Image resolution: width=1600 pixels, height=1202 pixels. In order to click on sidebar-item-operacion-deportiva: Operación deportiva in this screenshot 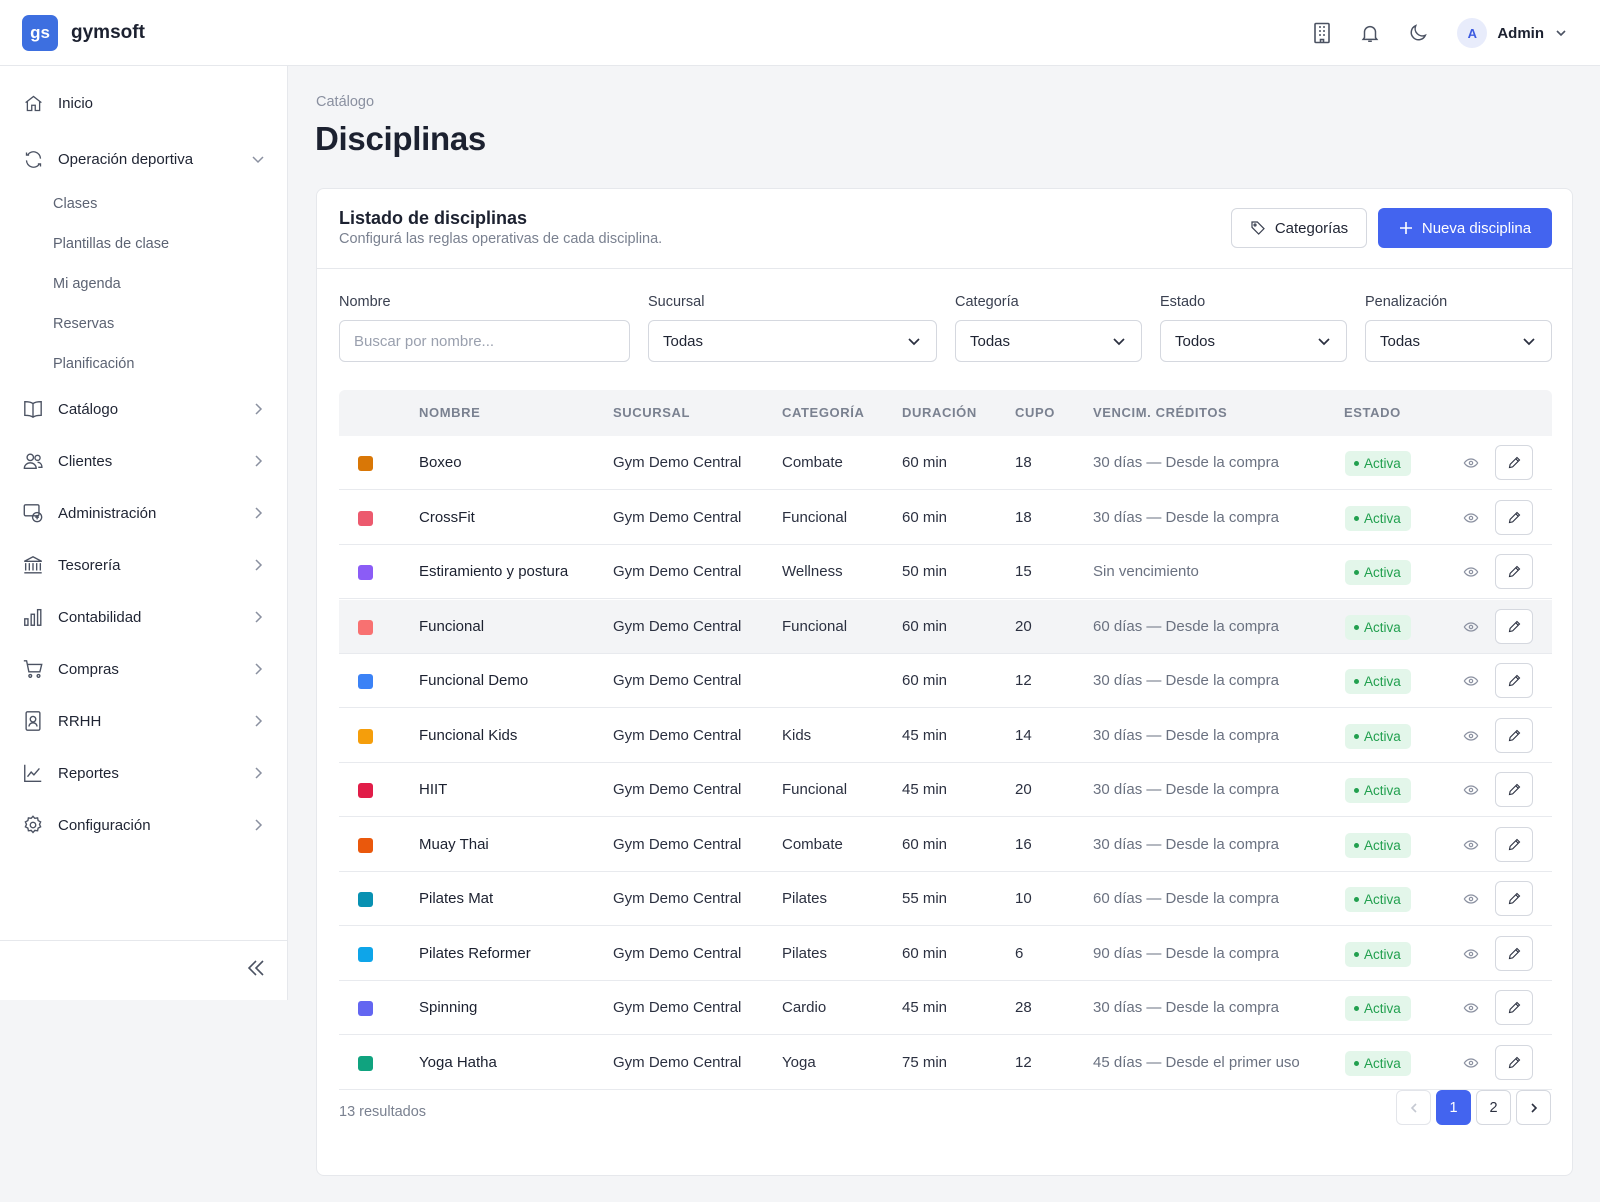, I will do `click(144, 159)`.